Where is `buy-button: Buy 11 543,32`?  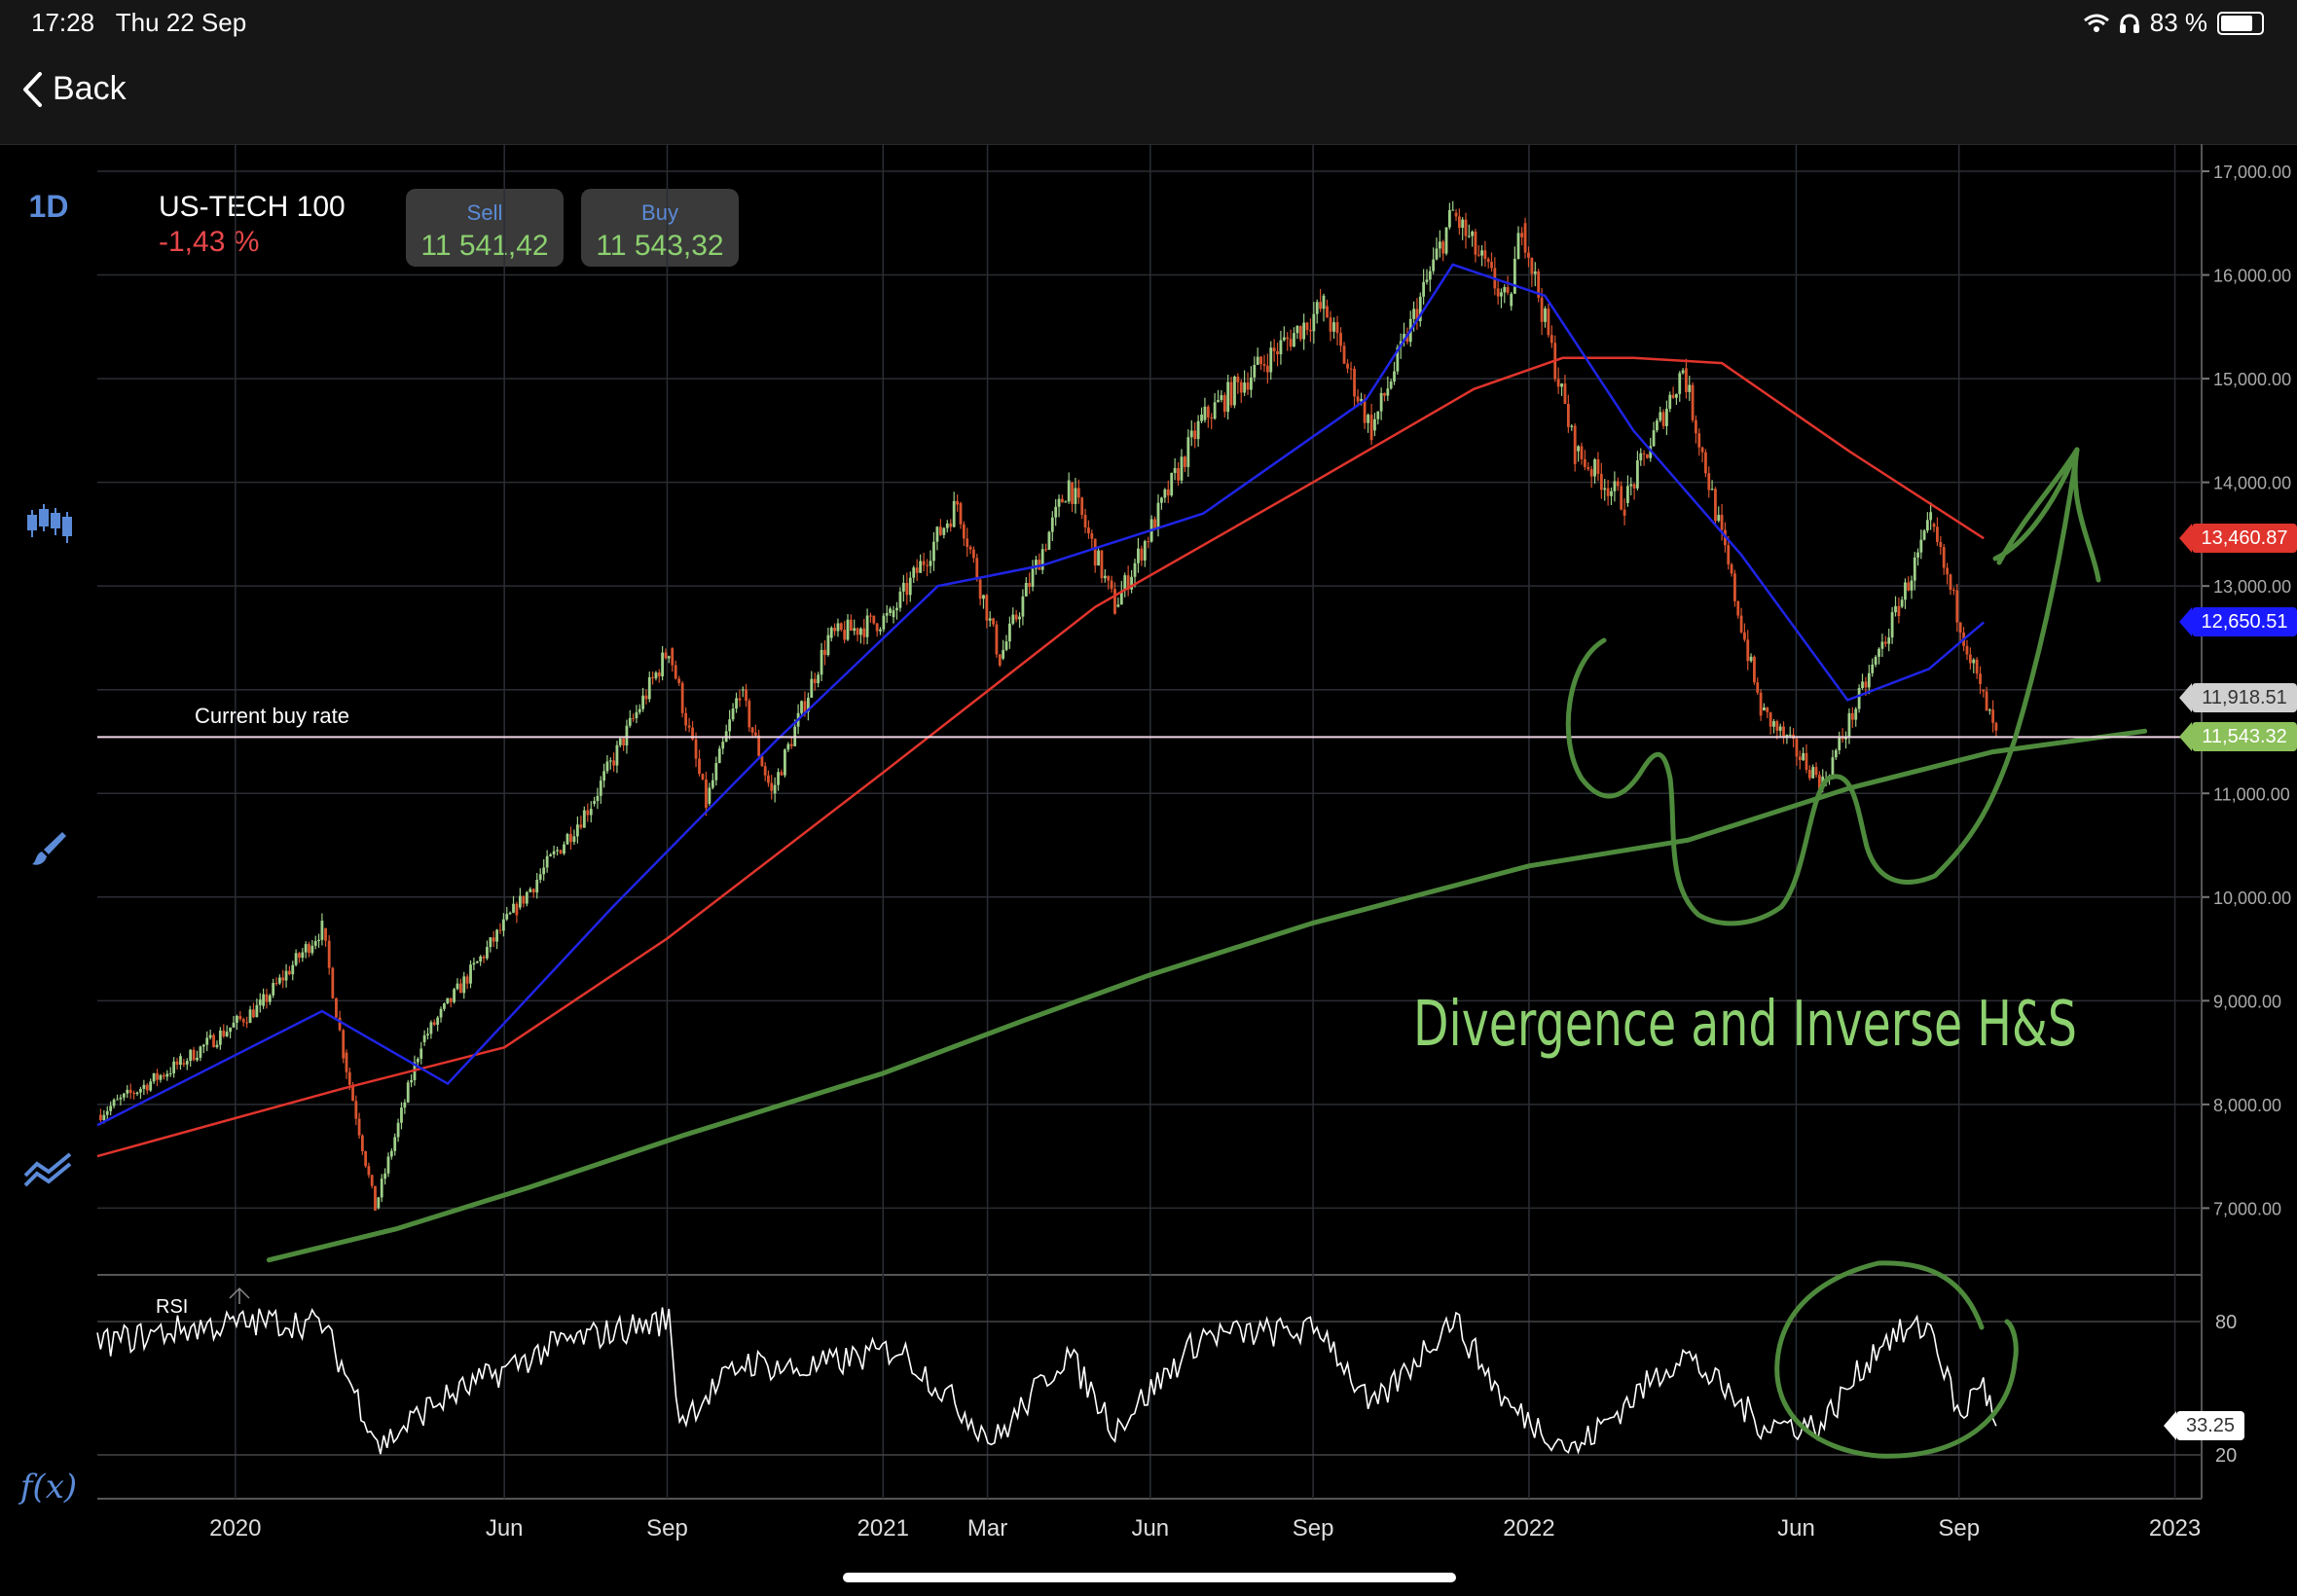
buy-button: Buy 11 543,32 is located at coordinates (660, 228).